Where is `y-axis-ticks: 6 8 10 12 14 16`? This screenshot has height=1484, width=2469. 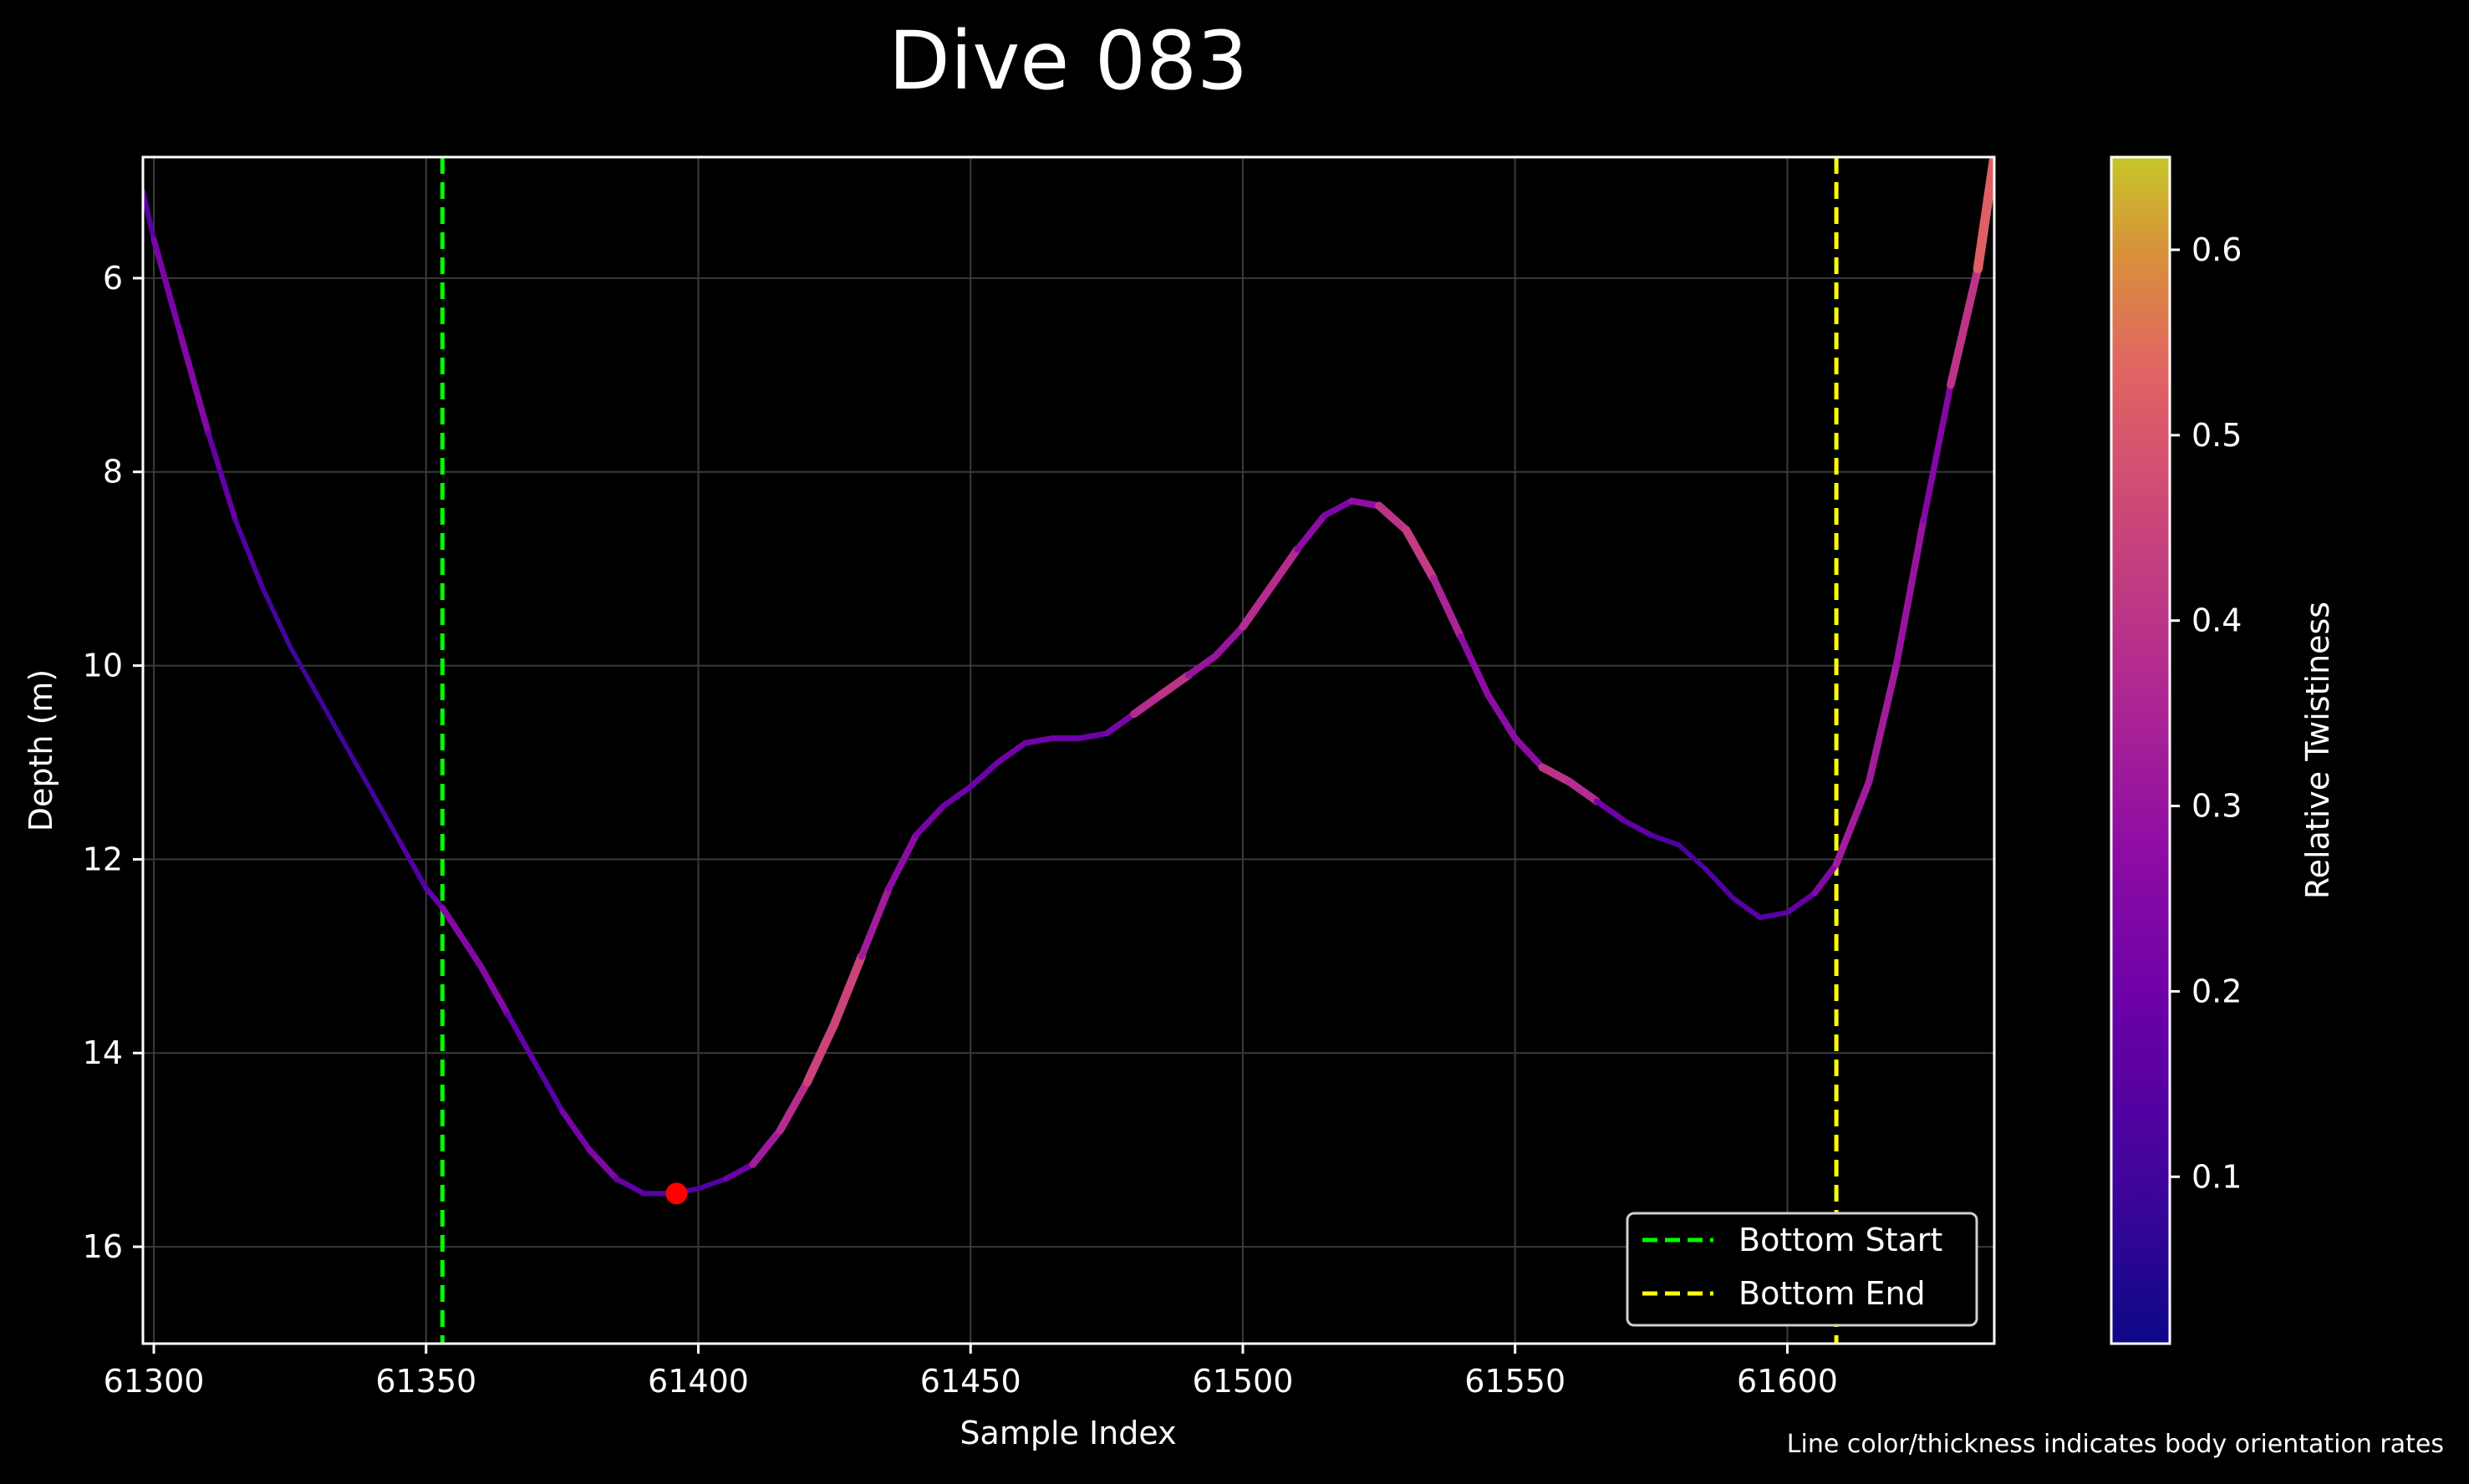 y-axis-ticks: 6 8 10 12 14 16 is located at coordinates (113, 762).